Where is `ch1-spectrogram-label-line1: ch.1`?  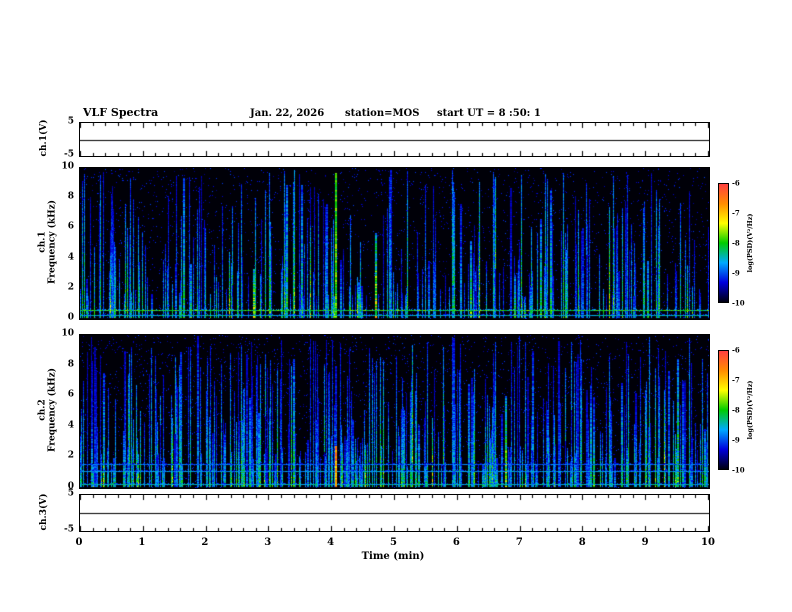 ch1-spectrogram-label-line1: ch.1 is located at coordinates (42, 242).